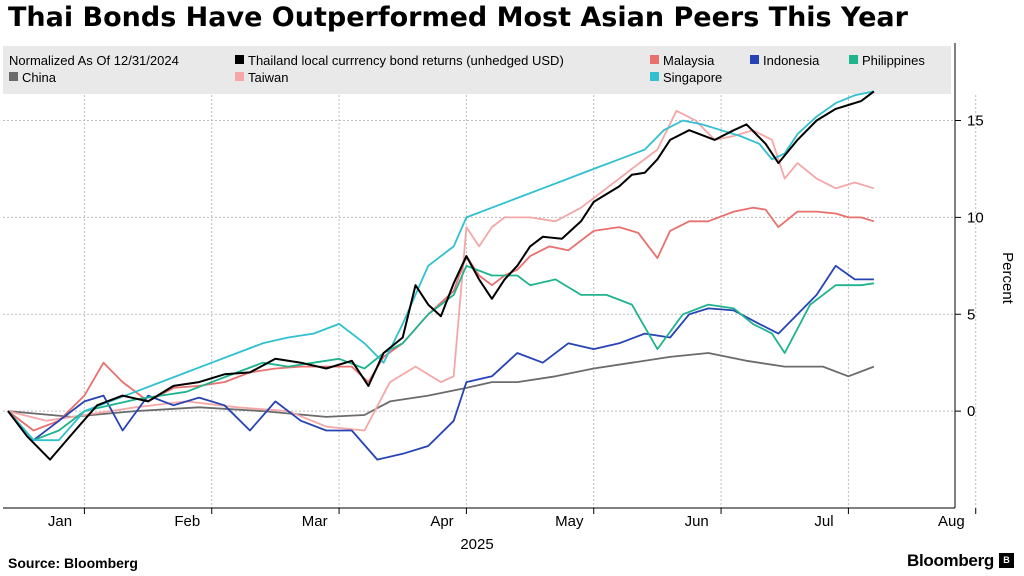  What do you see at coordinates (39, 77) in the screenshot?
I see `legend-label: China` at bounding box center [39, 77].